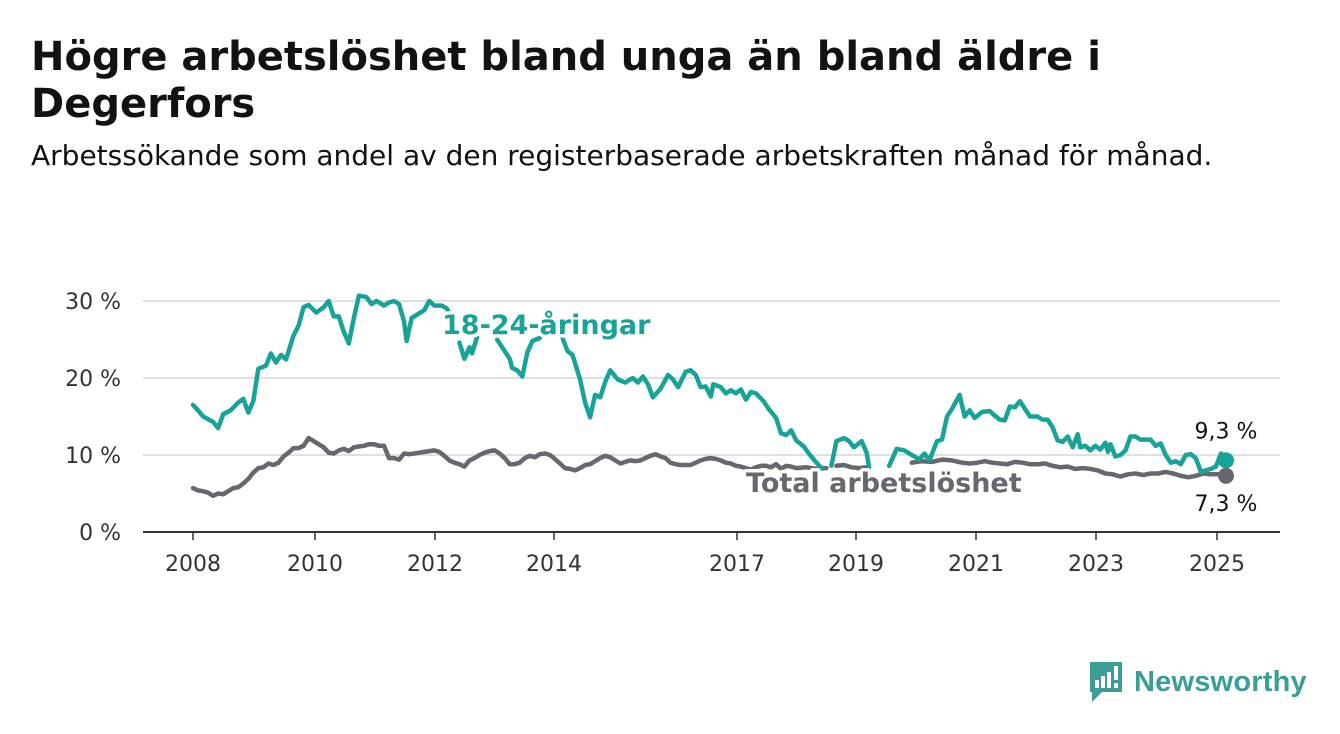 Image resolution: width=1340 pixels, height=734 pixels. What do you see at coordinates (93, 456) in the screenshot?
I see `y-tick-label: 10 %` at bounding box center [93, 456].